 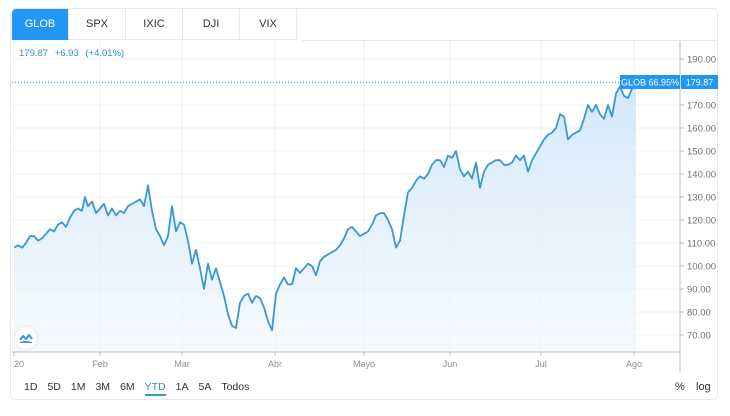 I want to click on svg-text: 130.00, so click(x=701, y=198).